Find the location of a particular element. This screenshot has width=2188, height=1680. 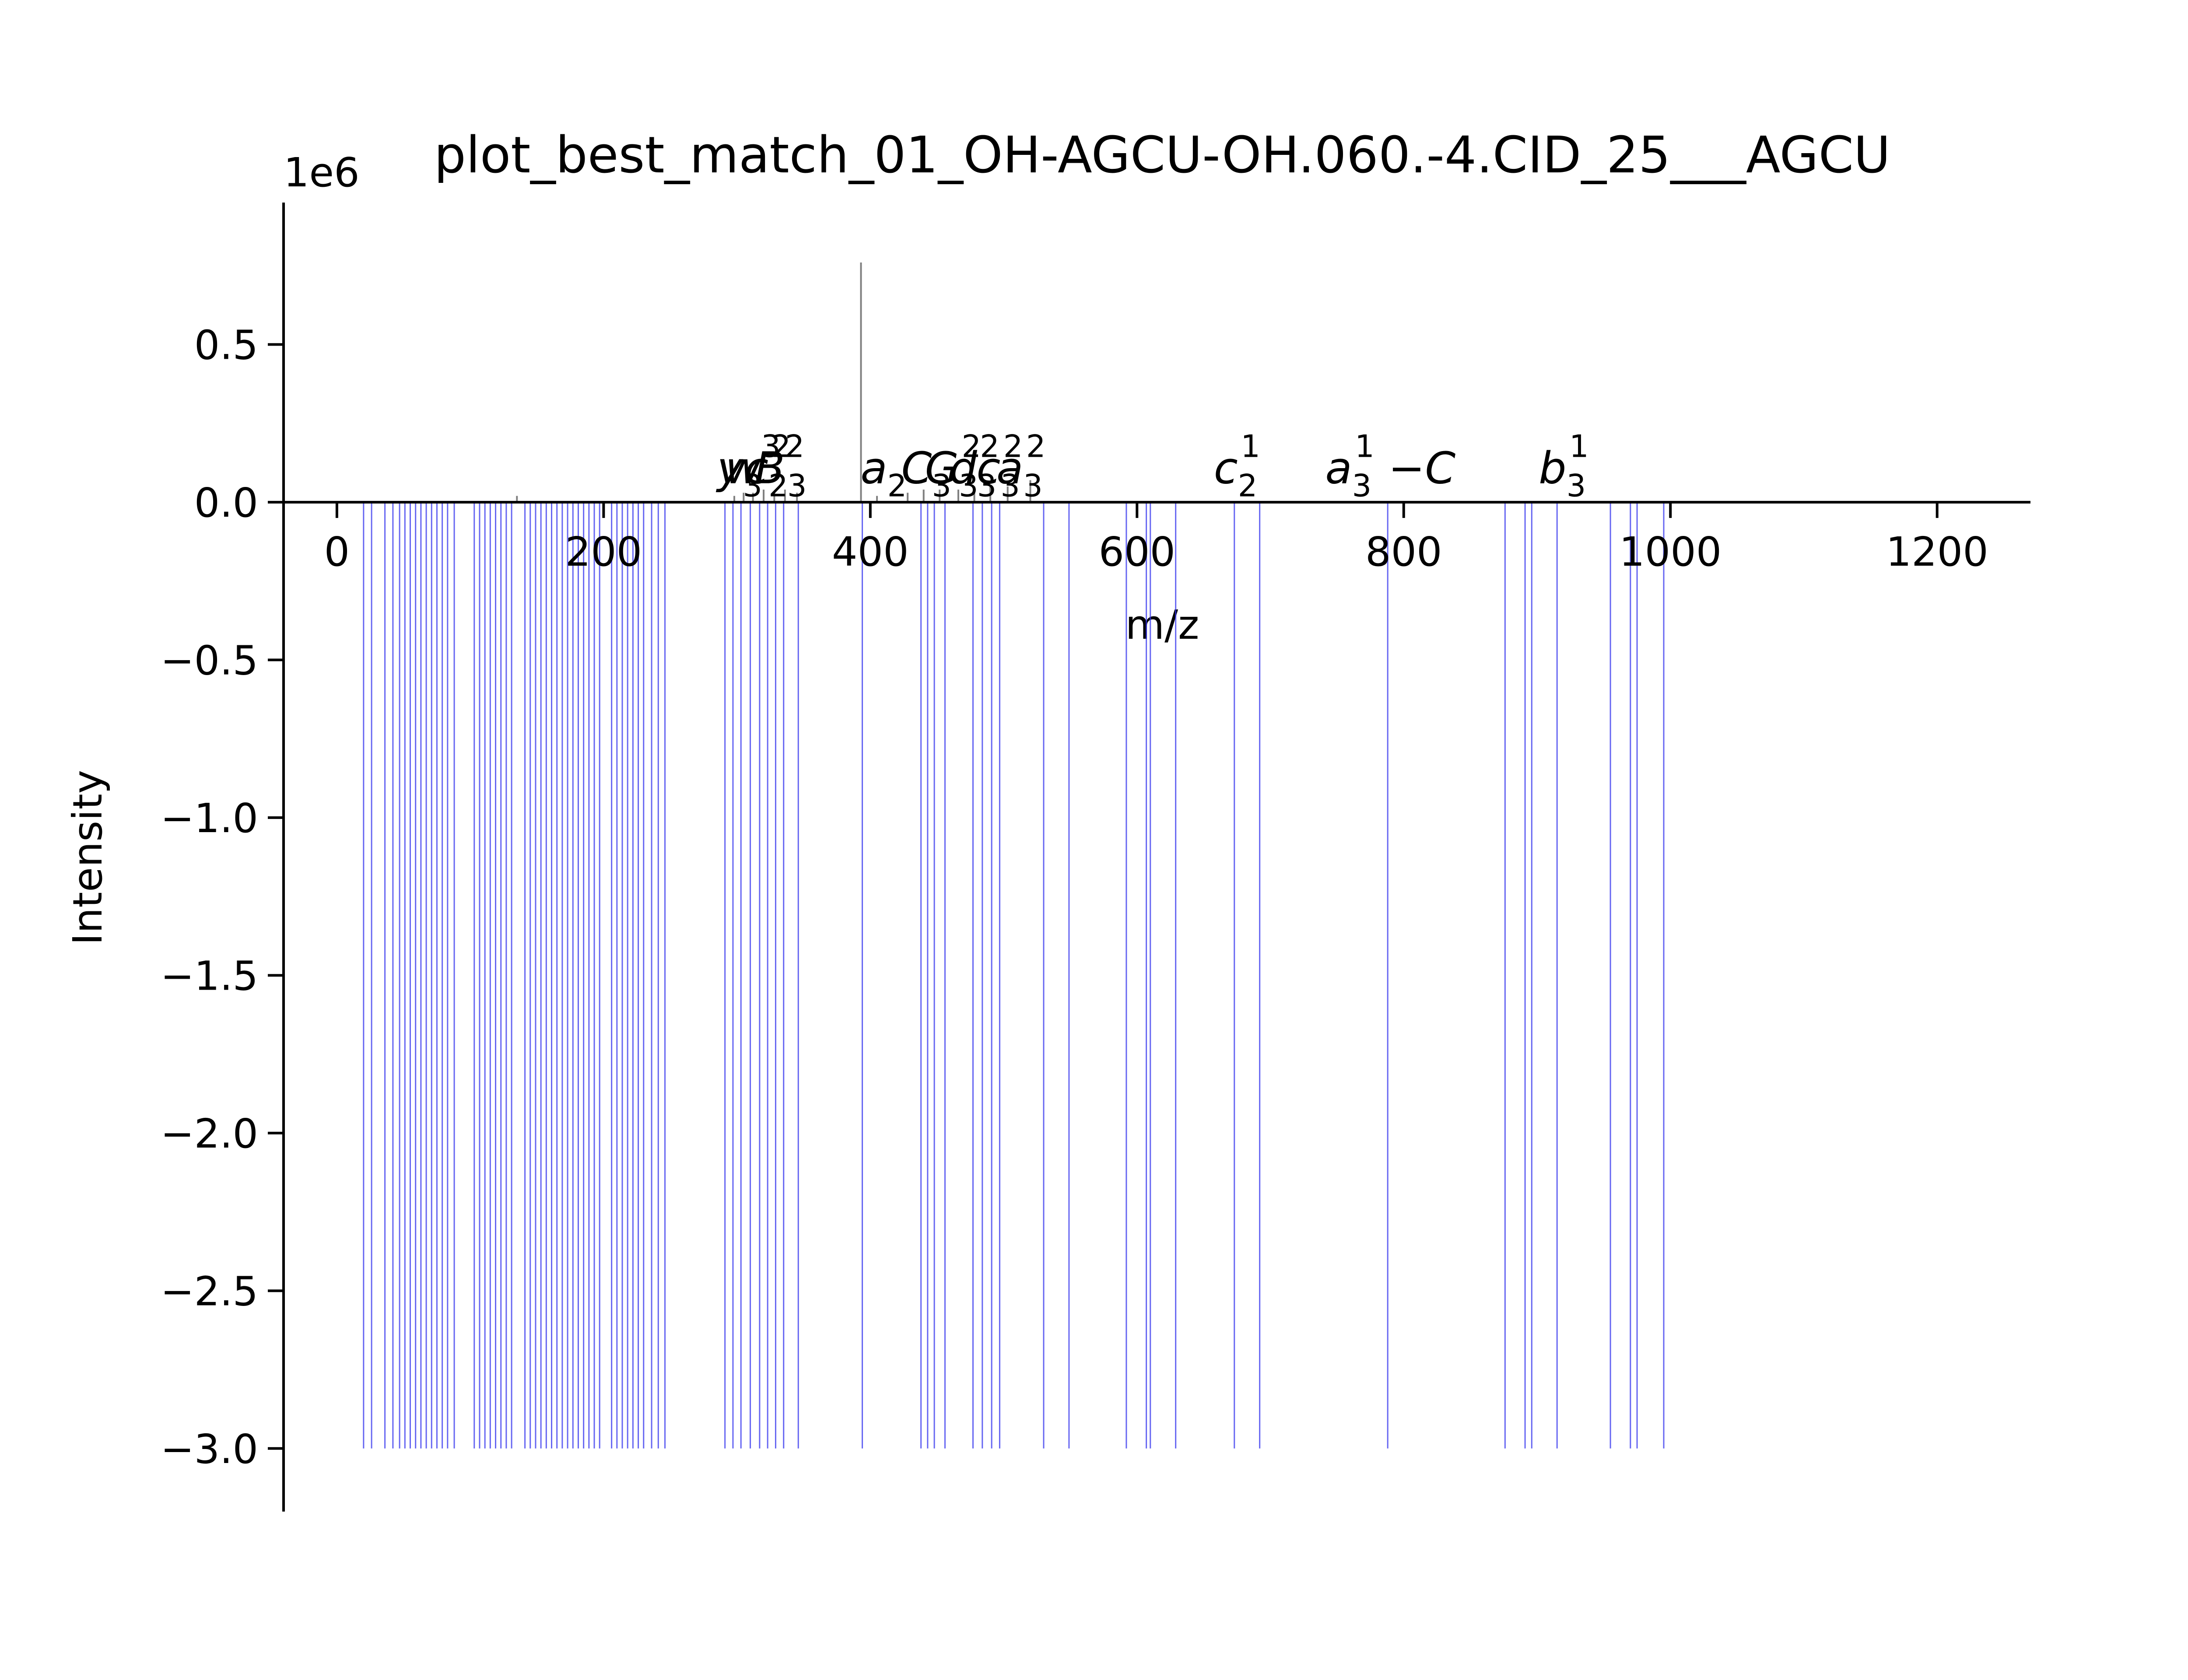

x-tick-label: 600 is located at coordinates (1136, 551).